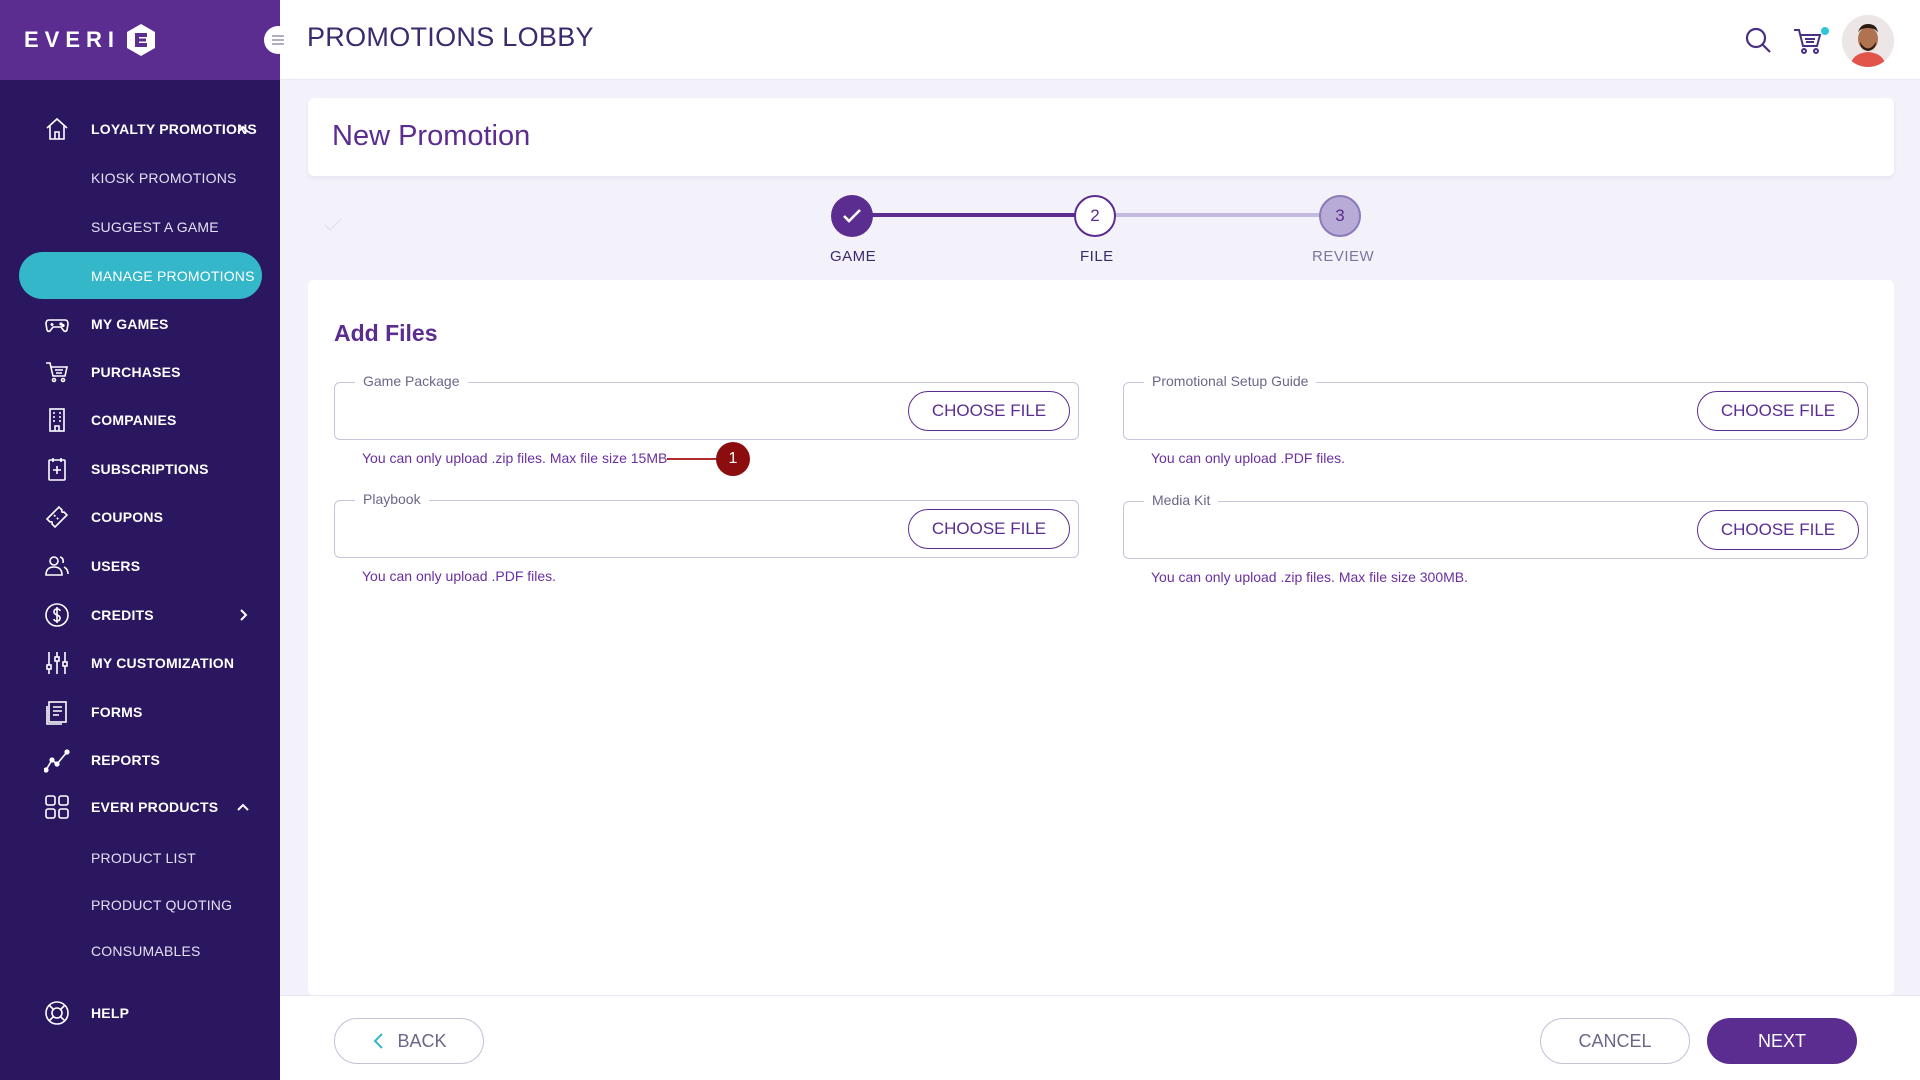 The image size is (1920, 1080). Describe the element at coordinates (692, 459) in the screenshot. I see `annotation-line` at that location.